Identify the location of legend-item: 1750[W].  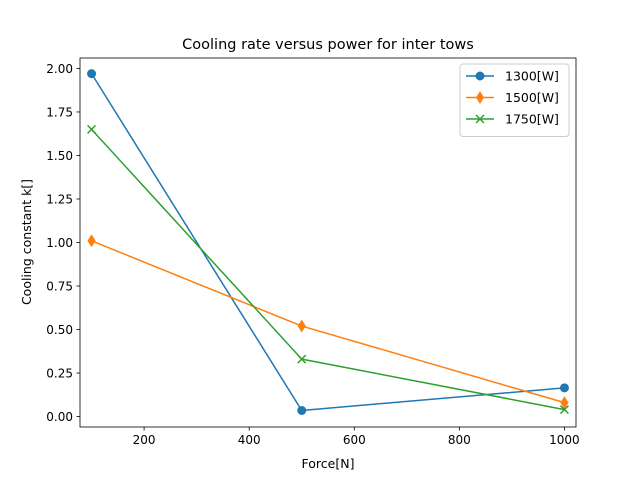
(512, 119).